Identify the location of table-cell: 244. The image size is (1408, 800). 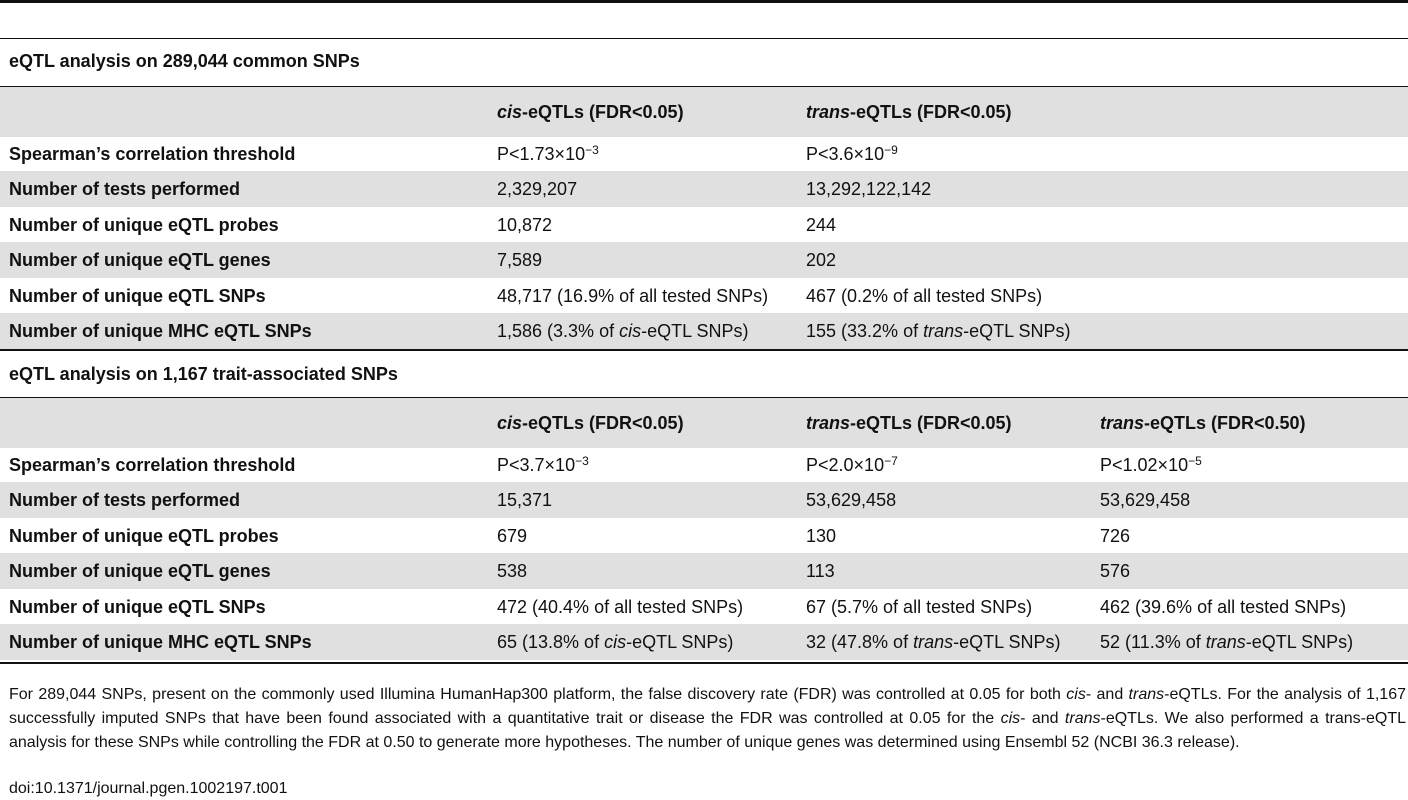
(821, 225).